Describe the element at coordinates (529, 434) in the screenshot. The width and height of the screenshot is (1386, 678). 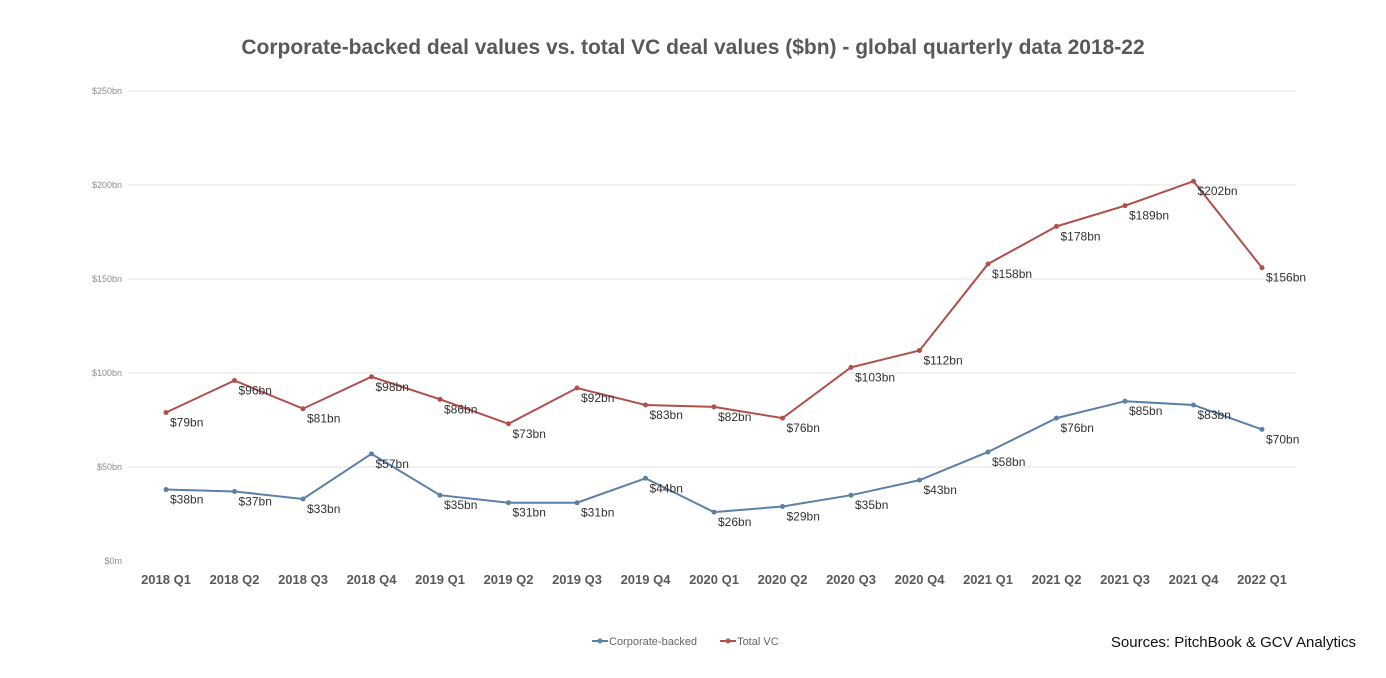
I see `total-vc-data-label: $73bn` at that location.